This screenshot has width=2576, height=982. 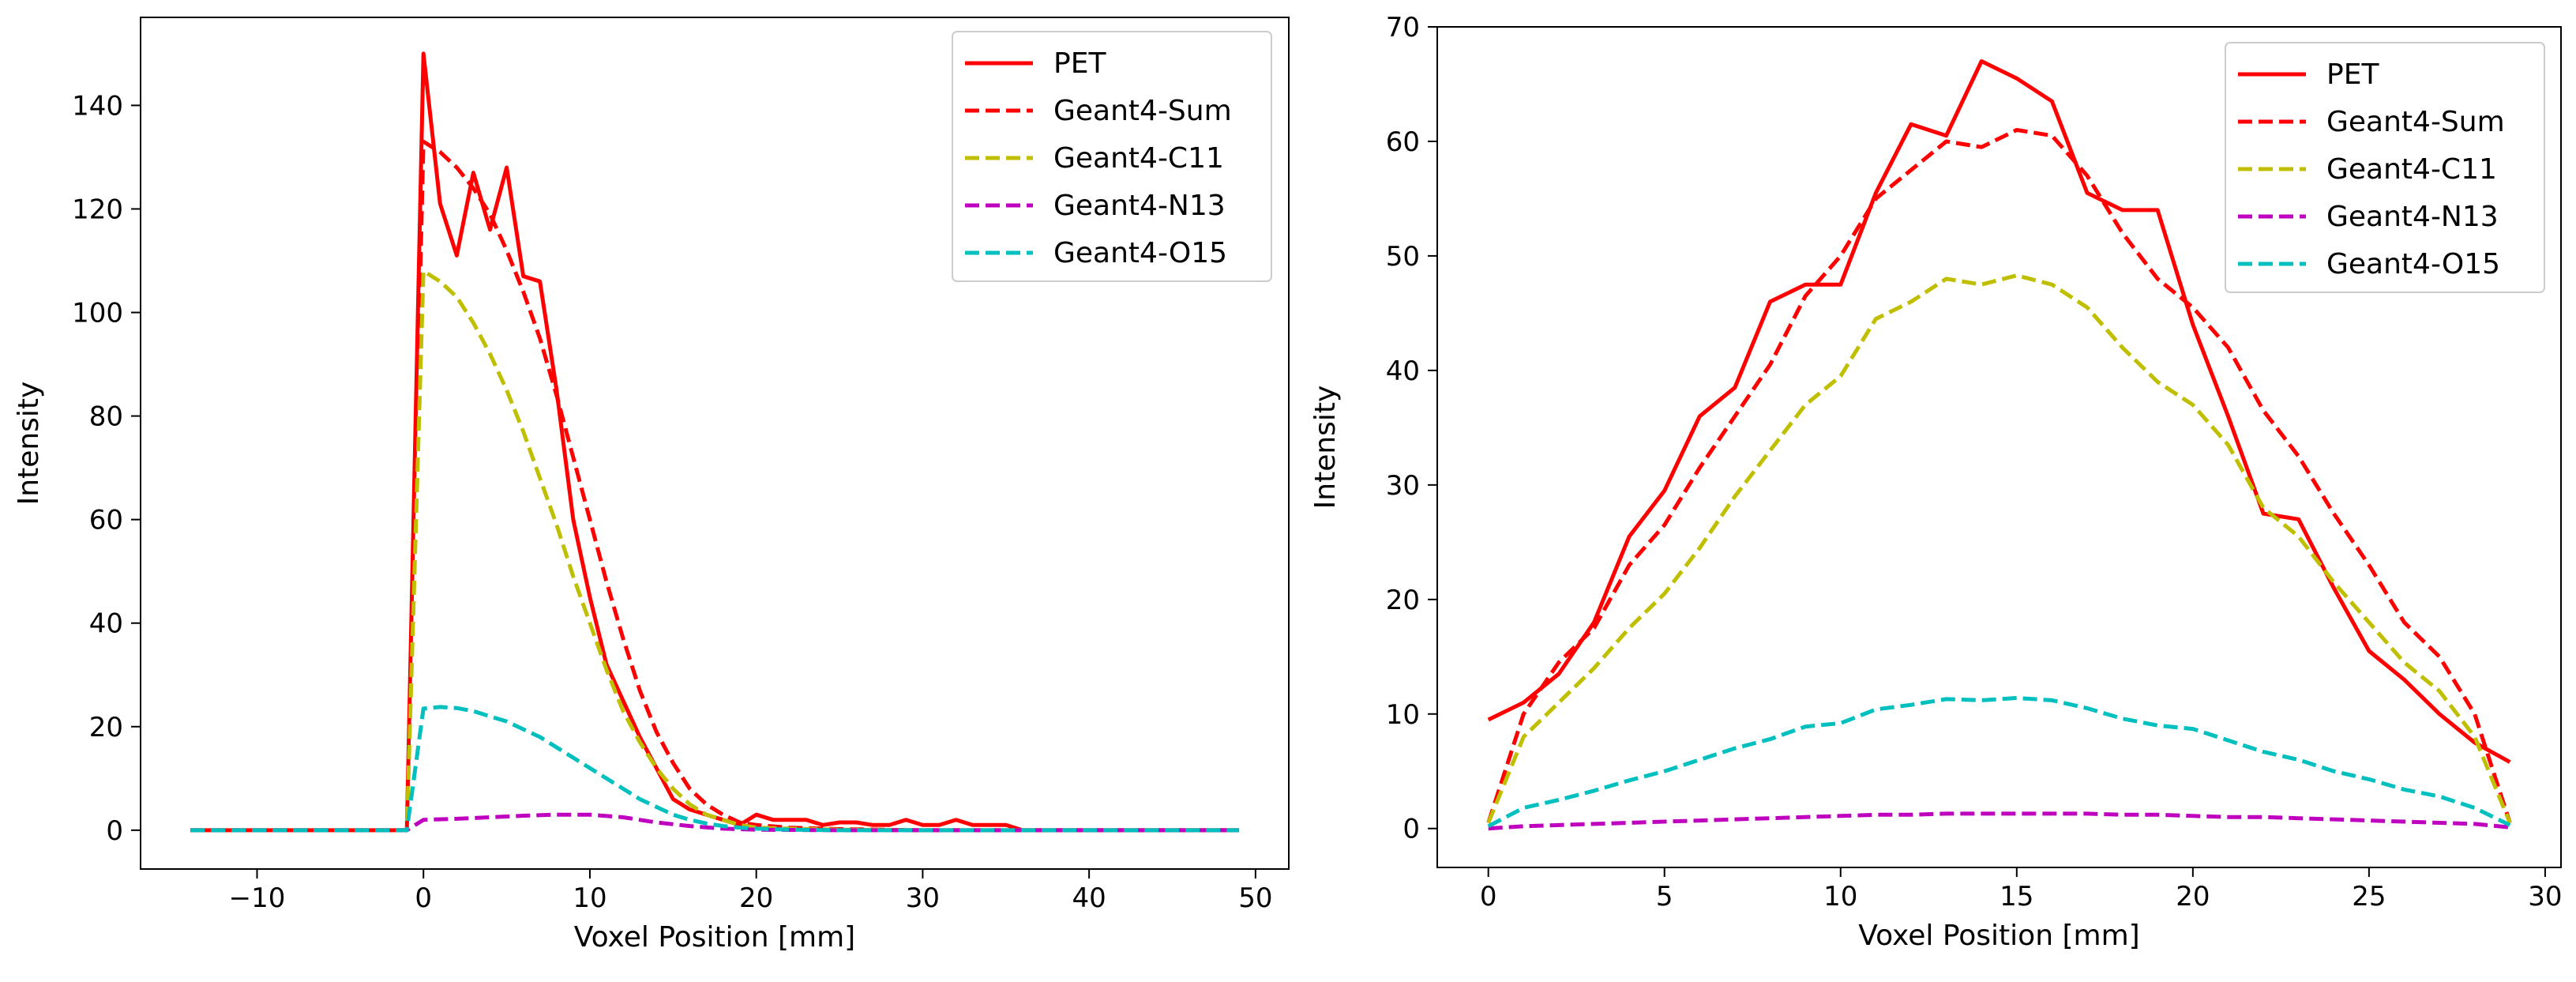 I want to click on chart-2-y-tick-label: 50, so click(x=1403, y=257).